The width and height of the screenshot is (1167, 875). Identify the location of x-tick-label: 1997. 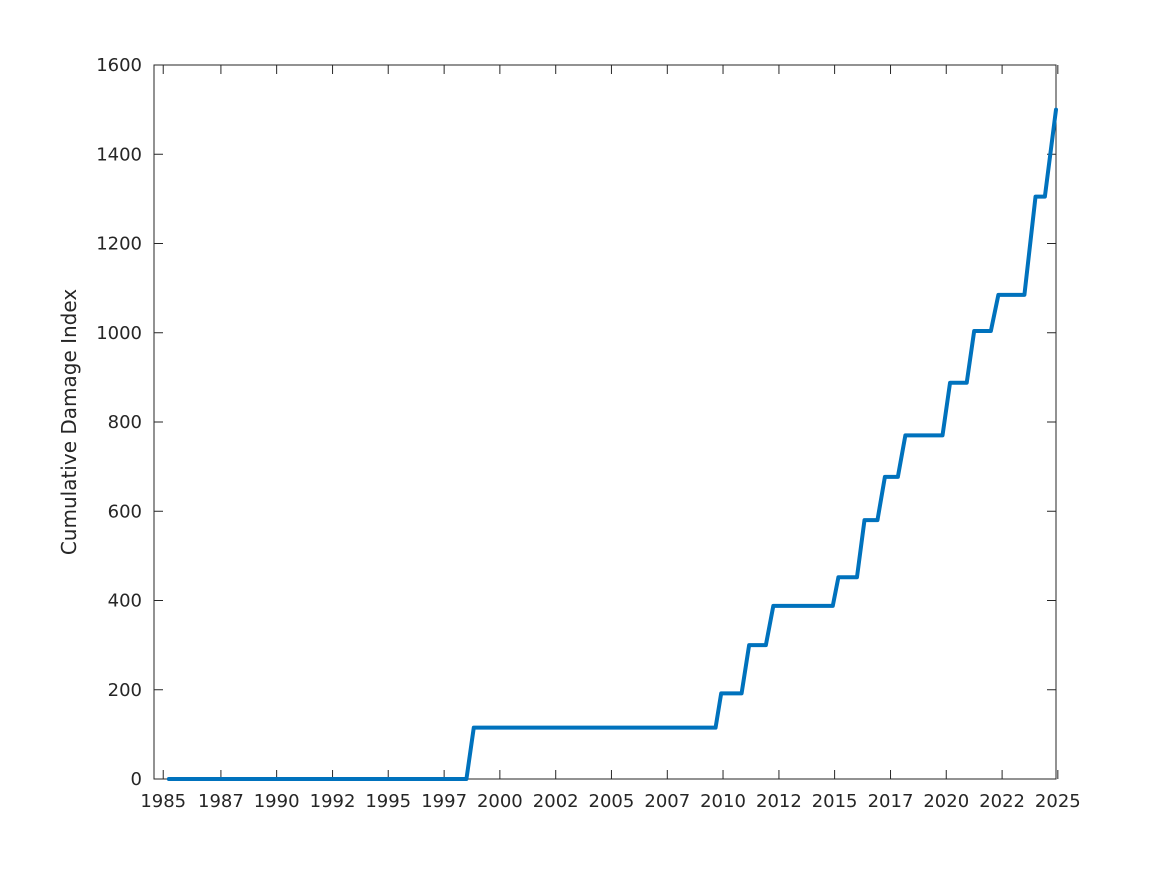
(444, 801).